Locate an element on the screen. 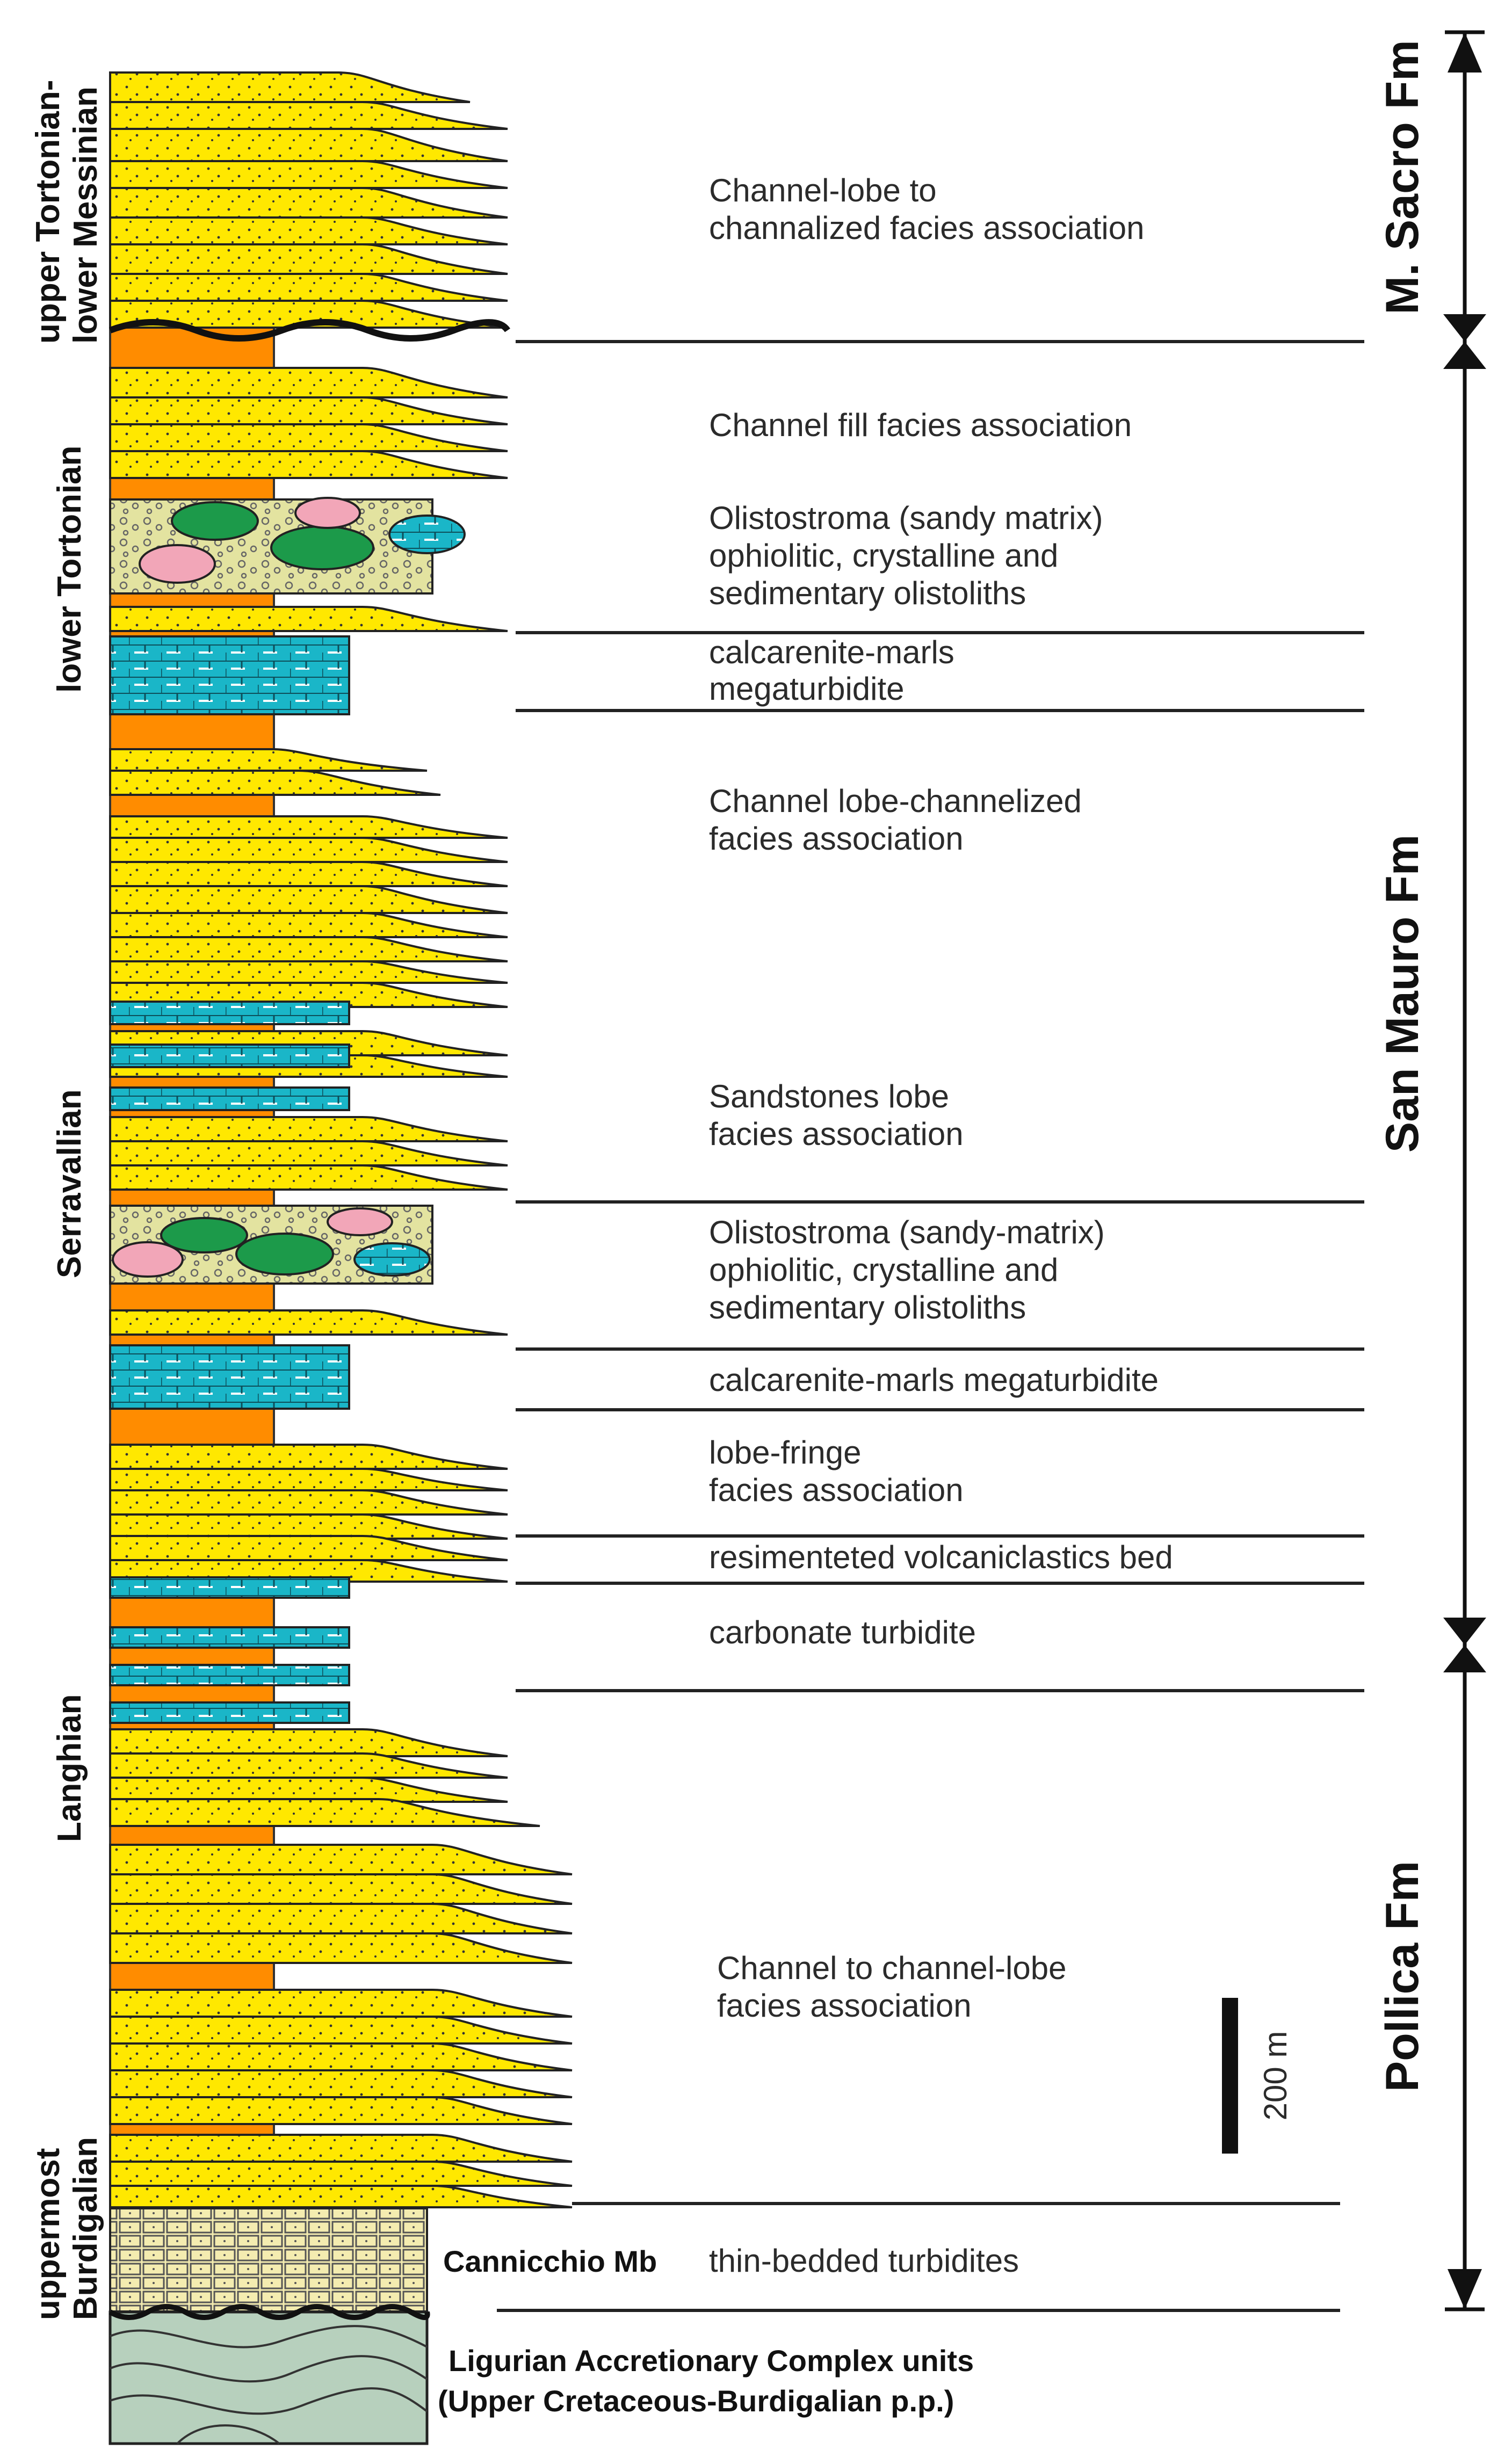 The image size is (1512, 2464). facies-channel-fill: Channel fill facies association is located at coordinates (920, 425).